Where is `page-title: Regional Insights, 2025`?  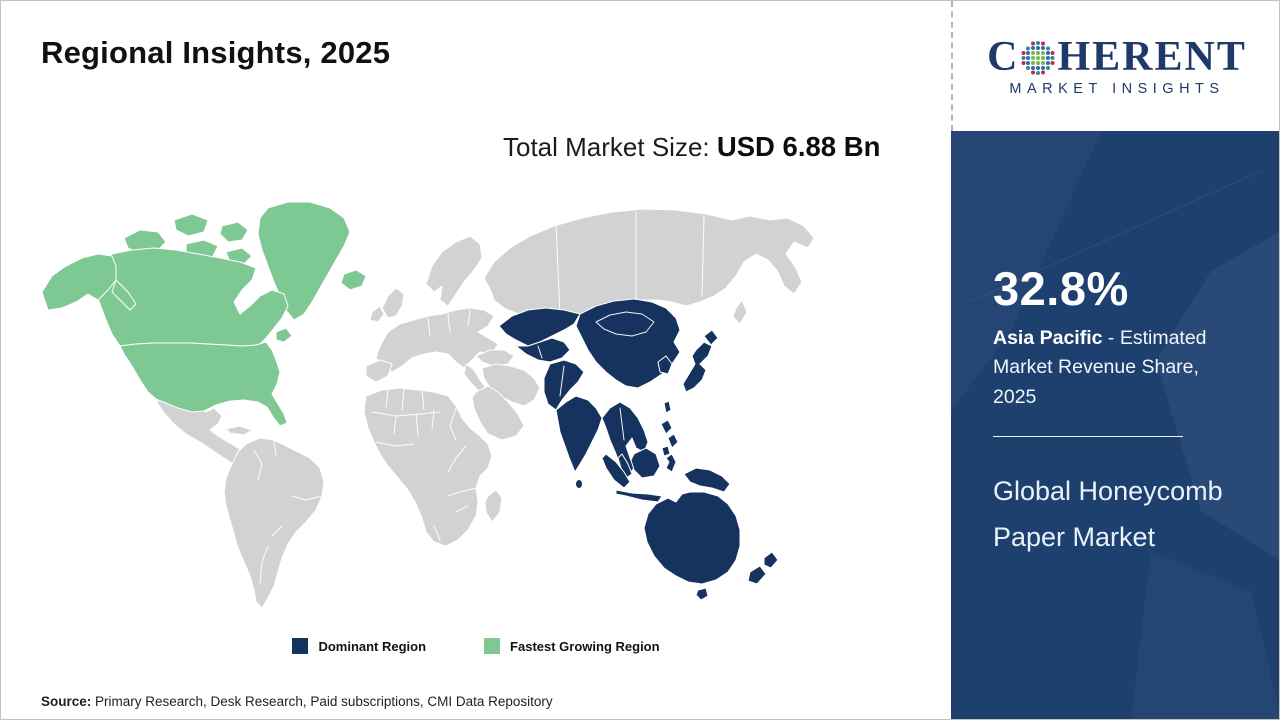
page-title: Regional Insights, 2025 is located at coordinates (216, 52).